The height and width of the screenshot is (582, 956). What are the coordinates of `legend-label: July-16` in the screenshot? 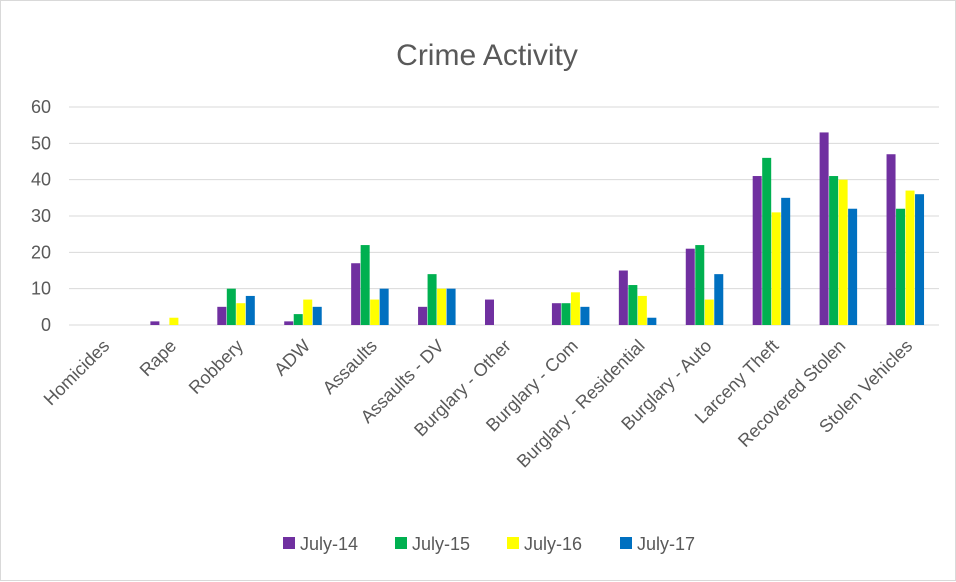 It's located at (553, 544).